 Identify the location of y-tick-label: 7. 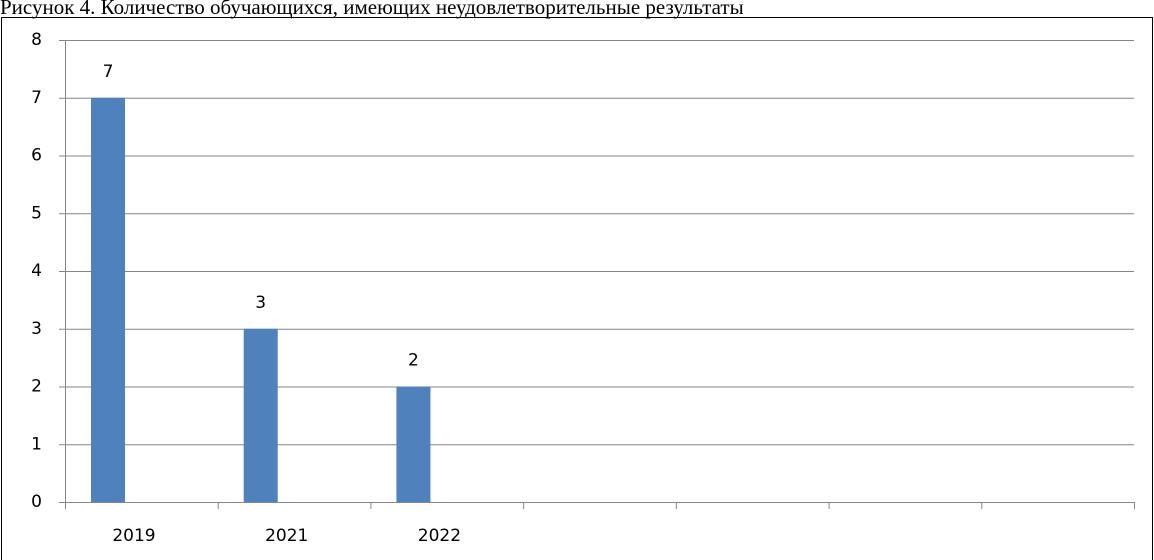
(36, 98).